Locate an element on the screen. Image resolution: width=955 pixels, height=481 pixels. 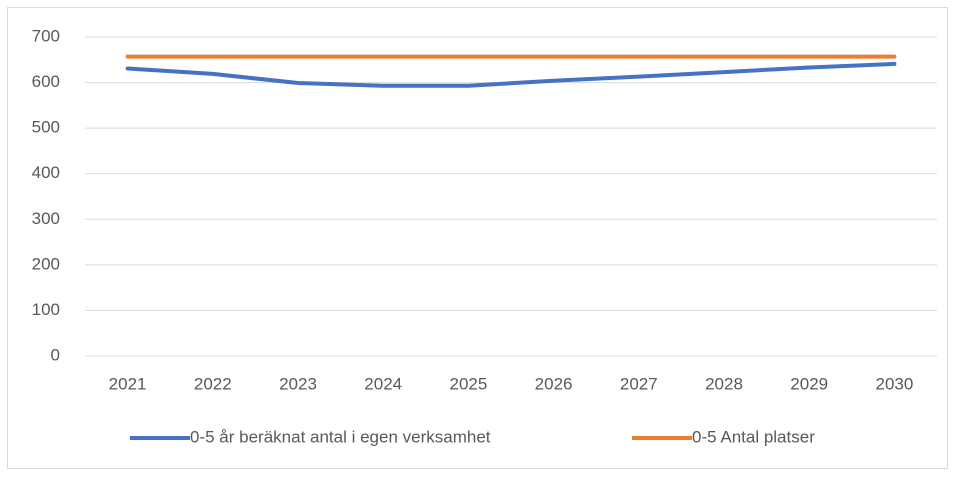
y-tick-label: 600 is located at coordinates (46, 81).